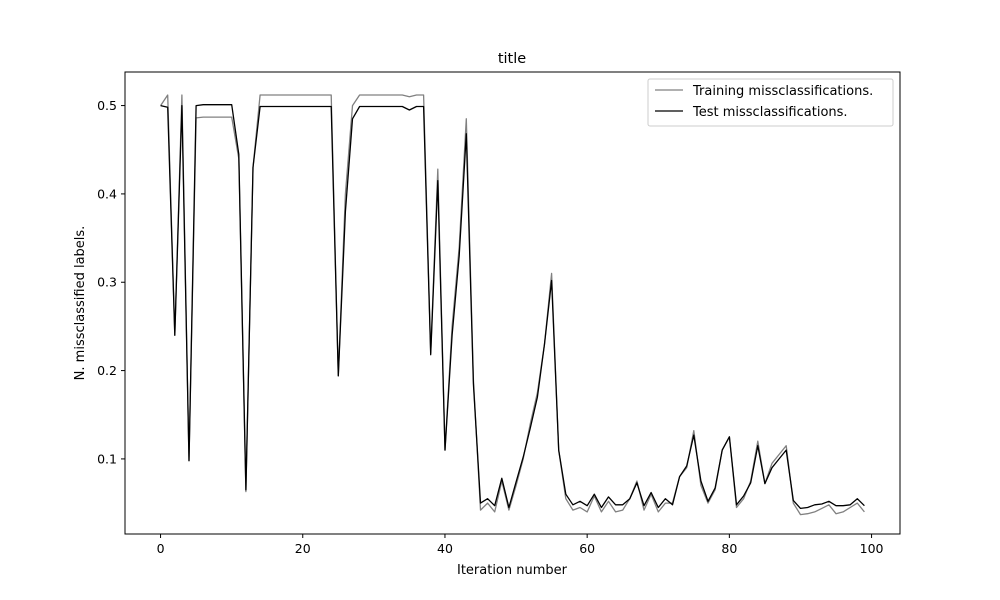 This screenshot has width=1000, height=600. Describe the element at coordinates (303, 548) in the screenshot. I see `x-tick-label: 20` at that location.